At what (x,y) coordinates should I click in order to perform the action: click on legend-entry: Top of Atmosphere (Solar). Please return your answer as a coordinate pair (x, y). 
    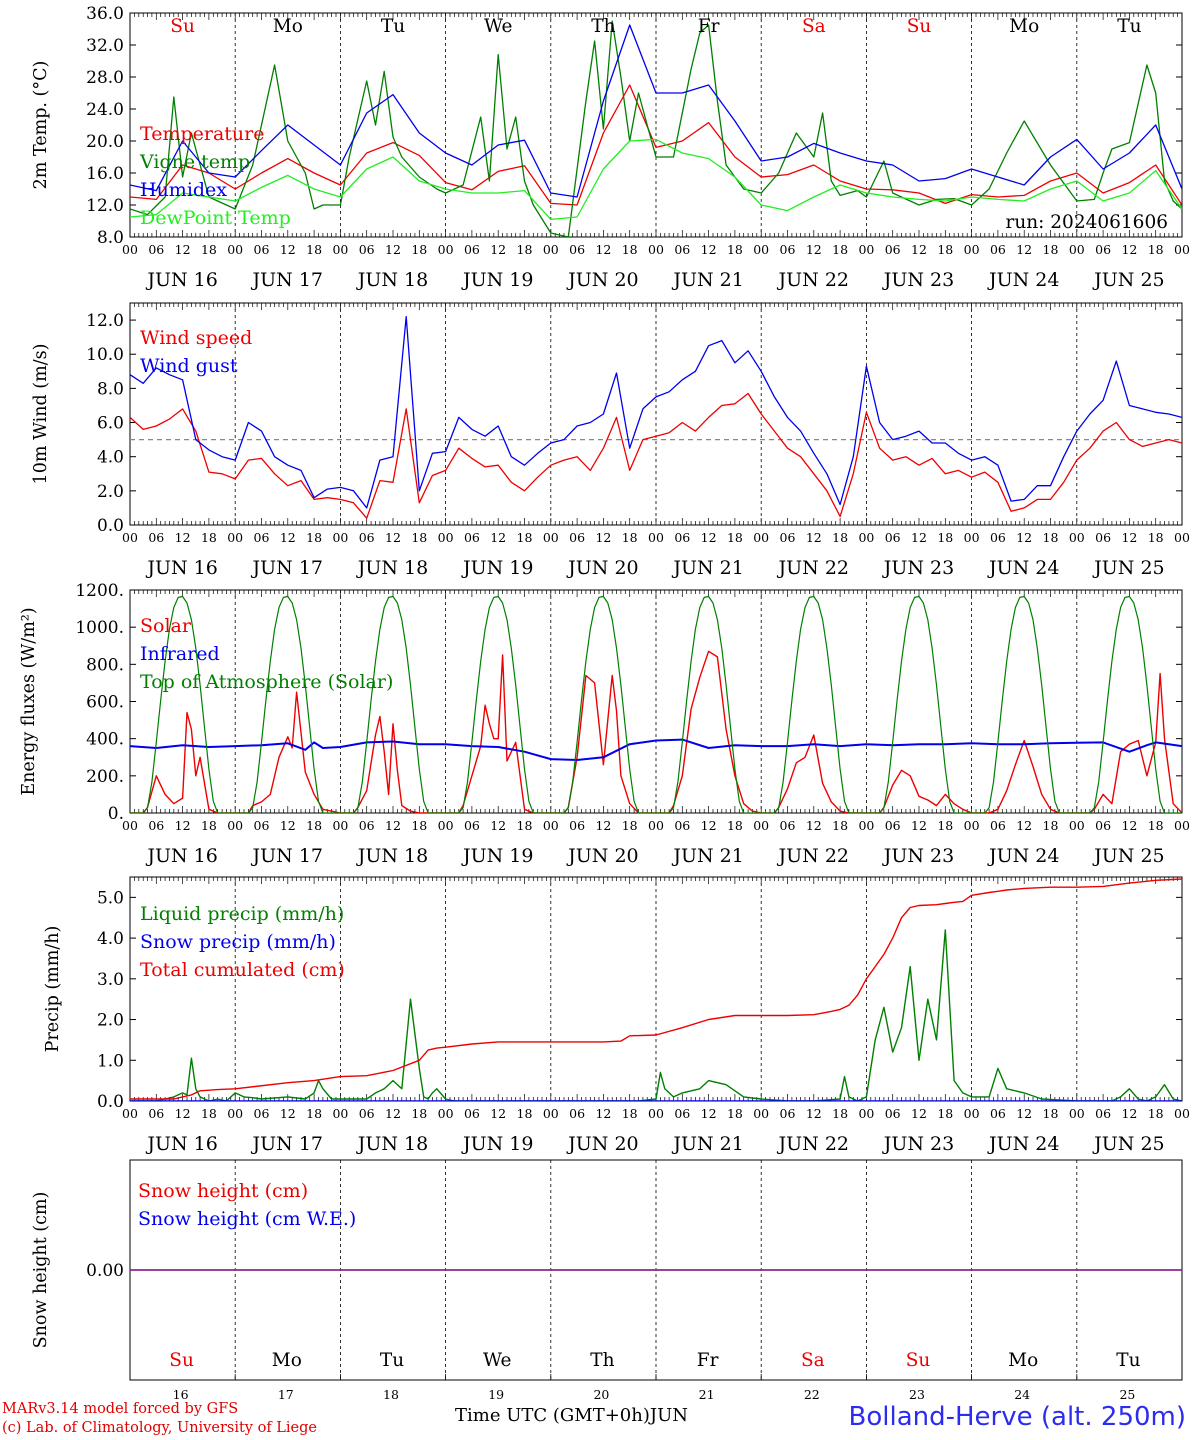
    Looking at the image, I should click on (266, 682).